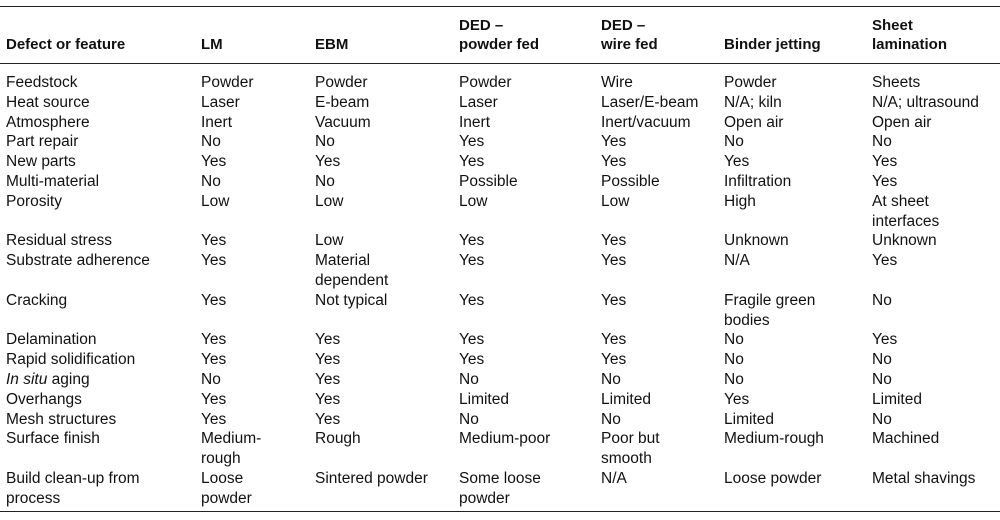  Describe the element at coordinates (500, 142) in the screenshot. I see `table-row: Part repair No No Yes Yes No No` at that location.